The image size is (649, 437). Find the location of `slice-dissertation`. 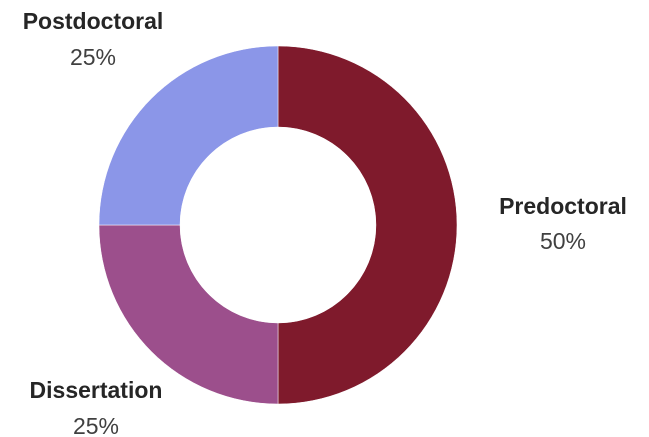

slice-dissertation is located at coordinates (188, 314).